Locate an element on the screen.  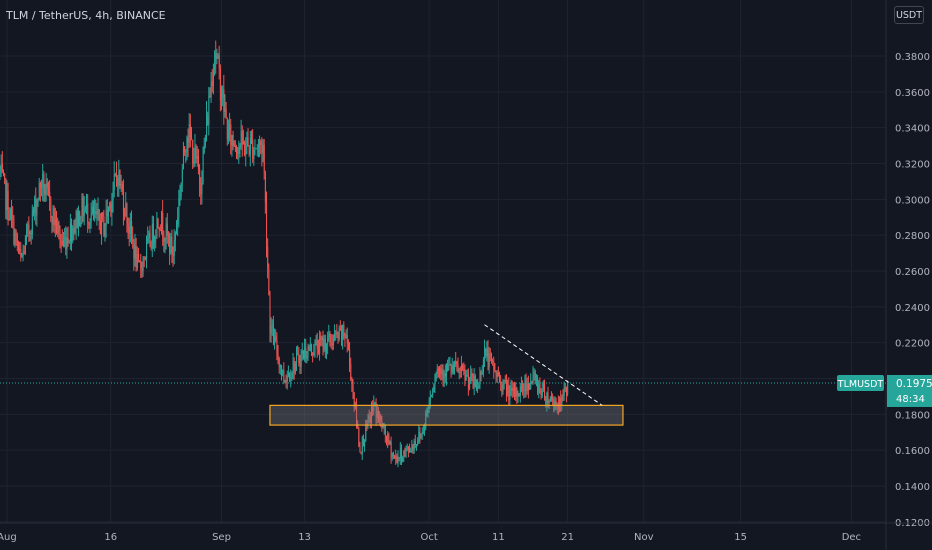
y-tick-label: 0.3600 is located at coordinates (912, 93).